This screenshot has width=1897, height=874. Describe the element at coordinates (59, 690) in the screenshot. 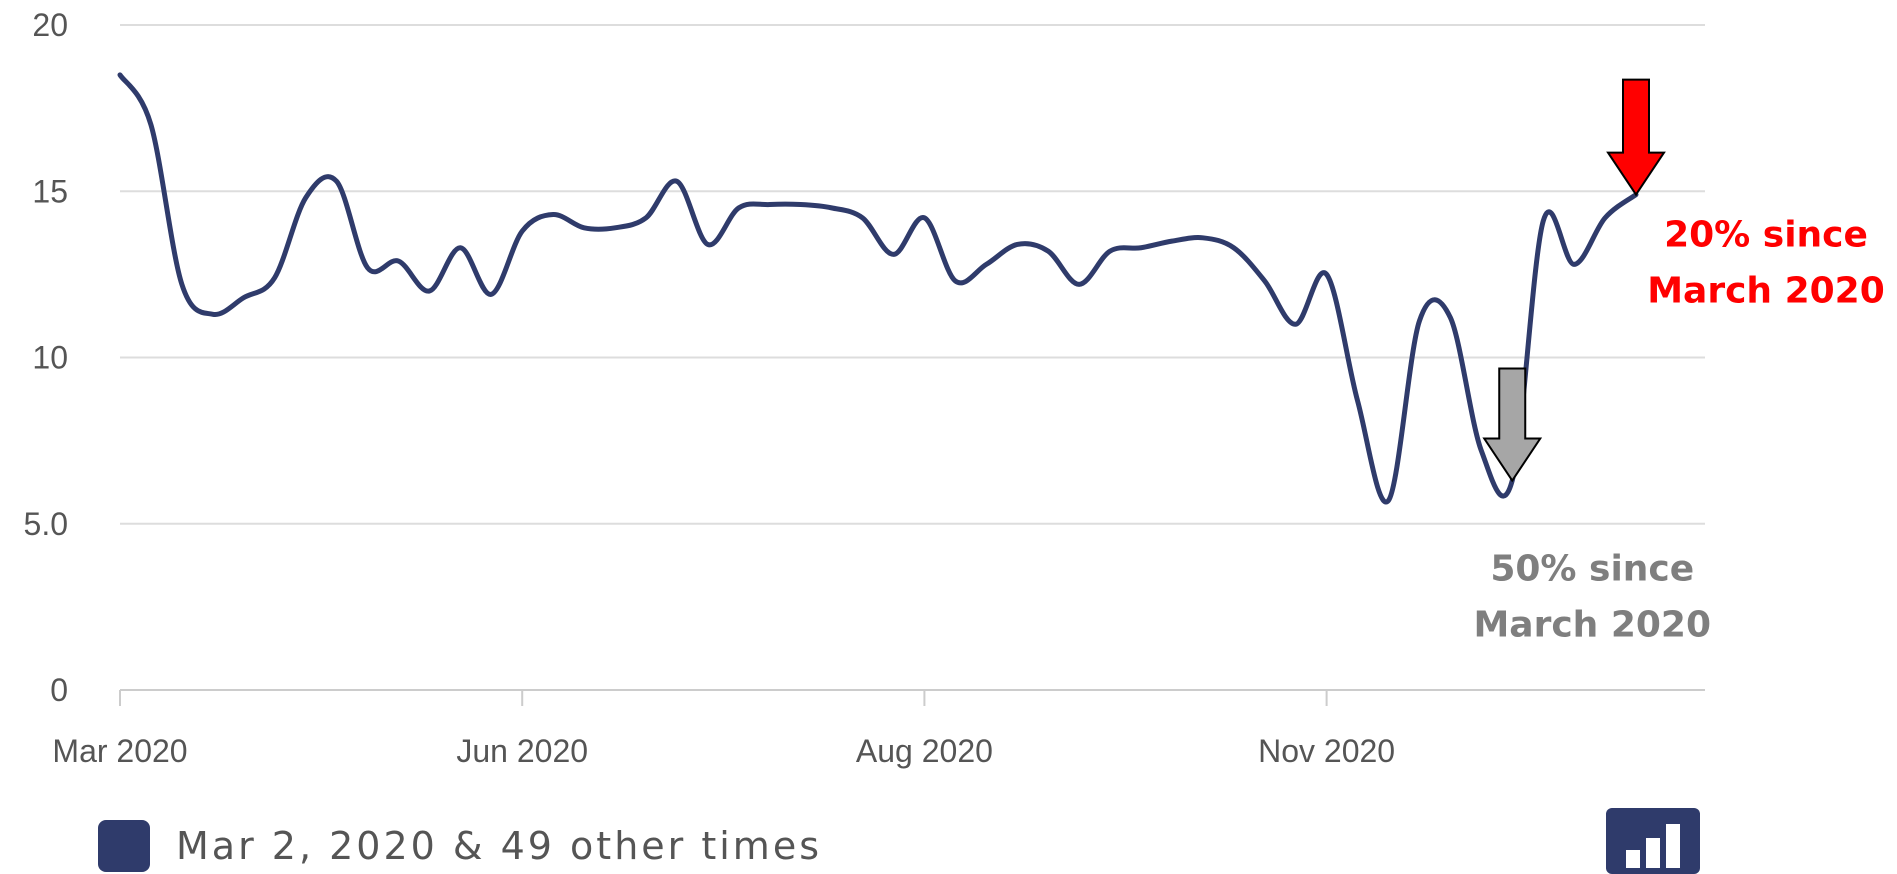

I see `y-tick-label: 0` at that location.